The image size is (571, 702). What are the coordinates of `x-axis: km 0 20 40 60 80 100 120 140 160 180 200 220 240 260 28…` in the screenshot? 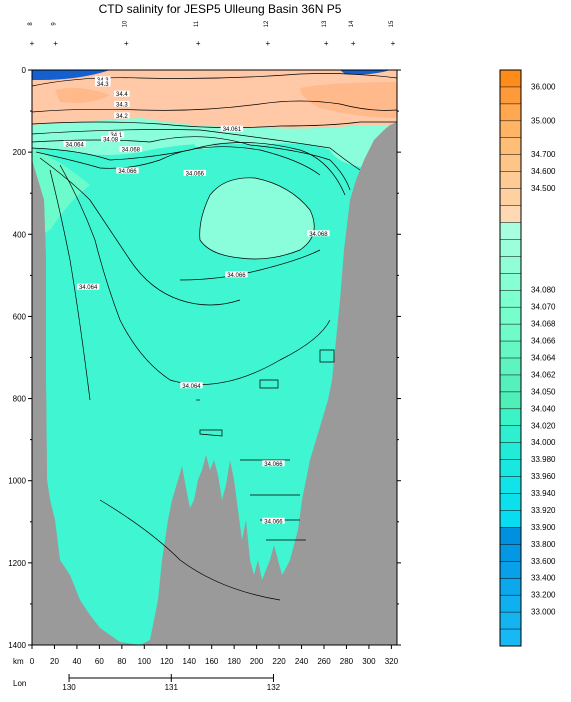 It's located at (206, 655).